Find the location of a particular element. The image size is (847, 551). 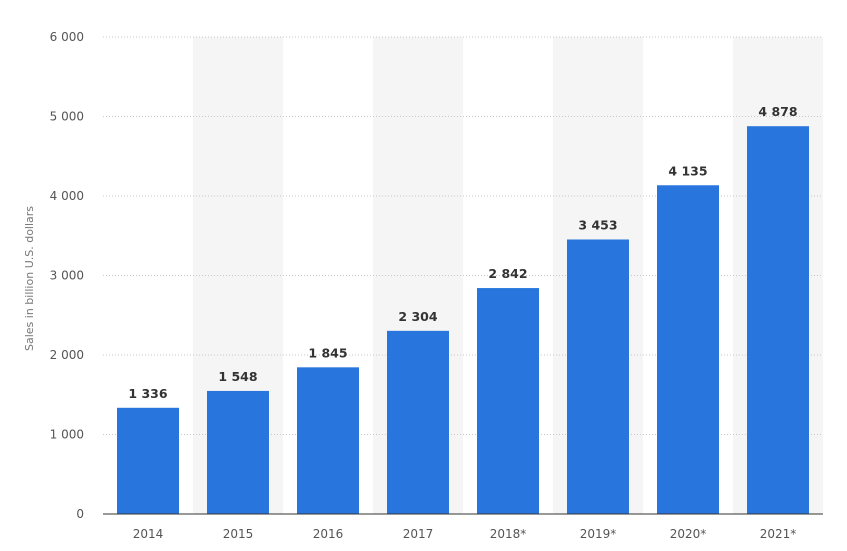

x-axis-ticks: 2014 2015 2016 2017 2018* 2019* 2020* 2021* is located at coordinates (465, 534).